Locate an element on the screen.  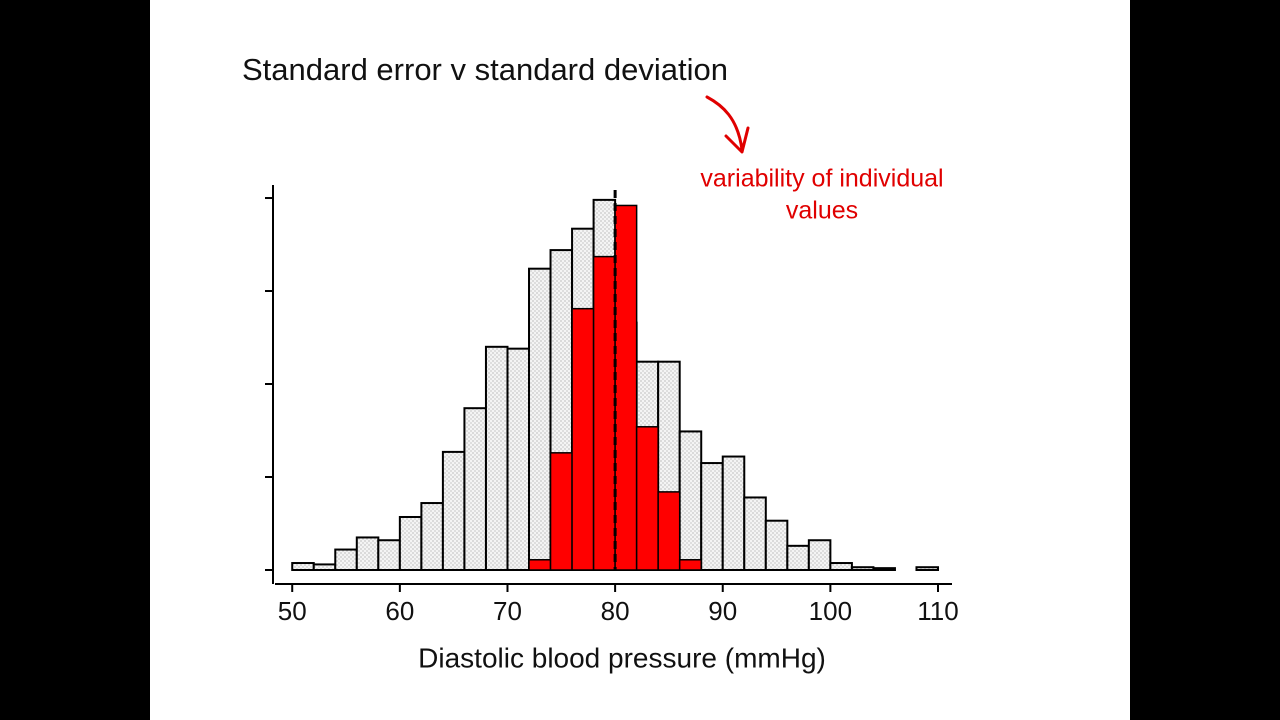
annotation: variability of individual is located at coordinates (821, 179).